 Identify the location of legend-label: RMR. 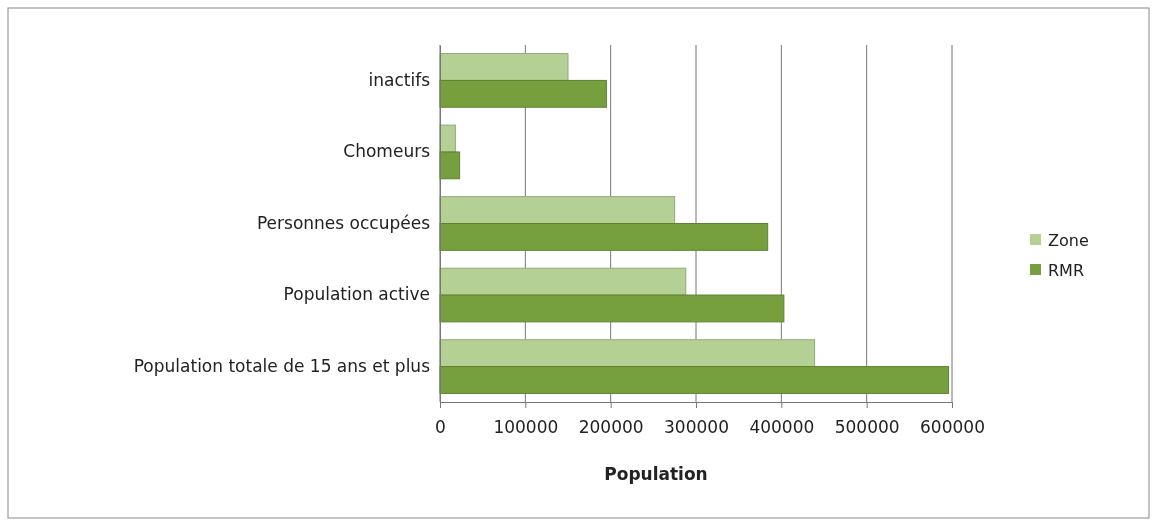
(1066, 270).